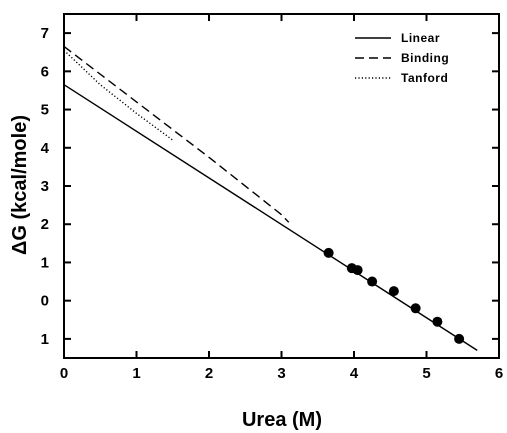 The height and width of the screenshot is (433, 507). I want to click on x-tick-label: 3, so click(281, 373).